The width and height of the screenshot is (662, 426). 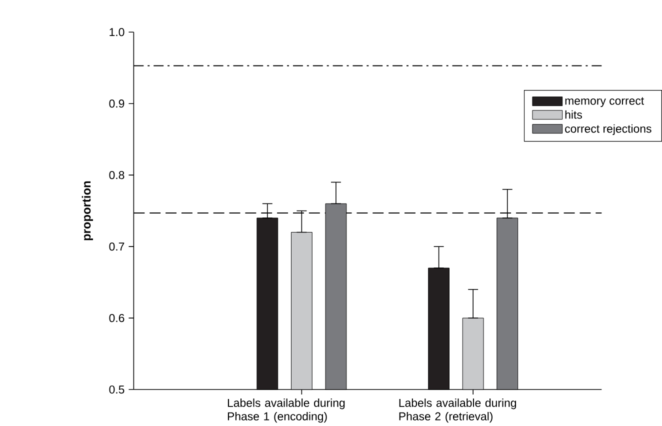 I want to click on y-tick-label: 1.0, so click(x=117, y=32).